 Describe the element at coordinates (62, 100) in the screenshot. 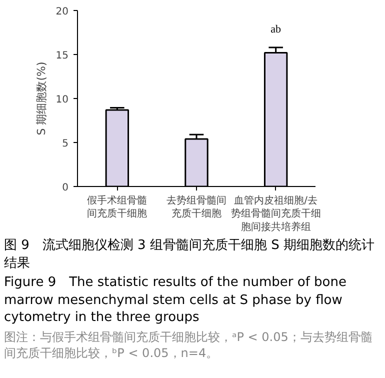

I see `y-tick-label: 10` at that location.